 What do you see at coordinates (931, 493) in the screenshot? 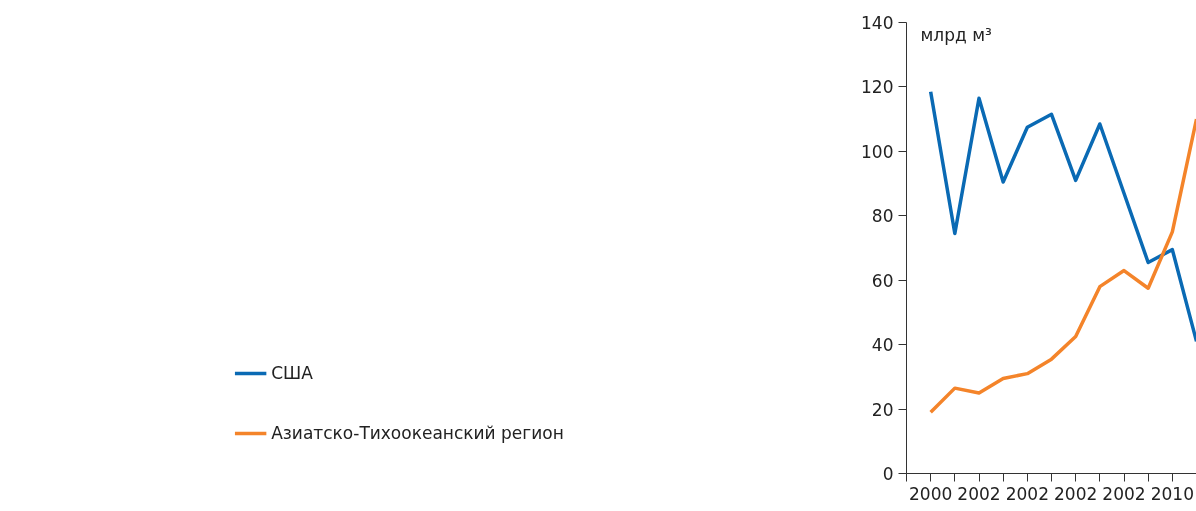
I see `x-tick-label: 2000` at bounding box center [931, 493].